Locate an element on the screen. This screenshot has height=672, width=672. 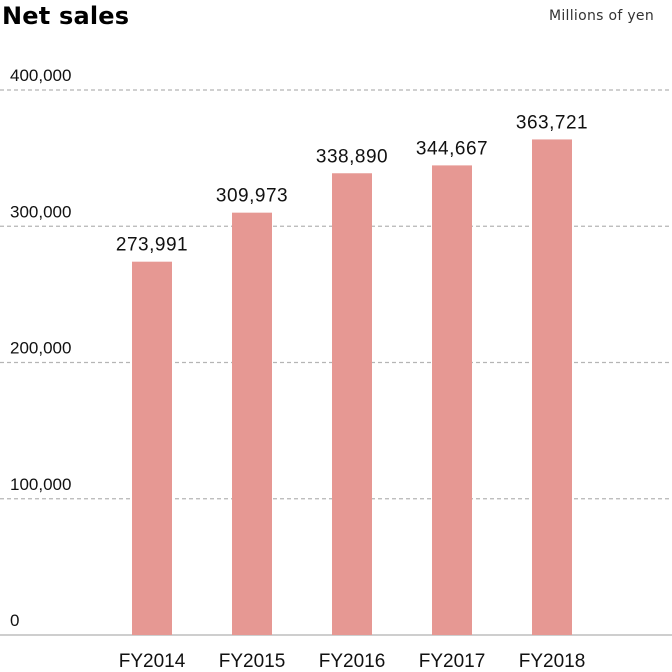
y-axis-ticks: 0 100,000 200,000 300,000 400,000 is located at coordinates (40, 348).